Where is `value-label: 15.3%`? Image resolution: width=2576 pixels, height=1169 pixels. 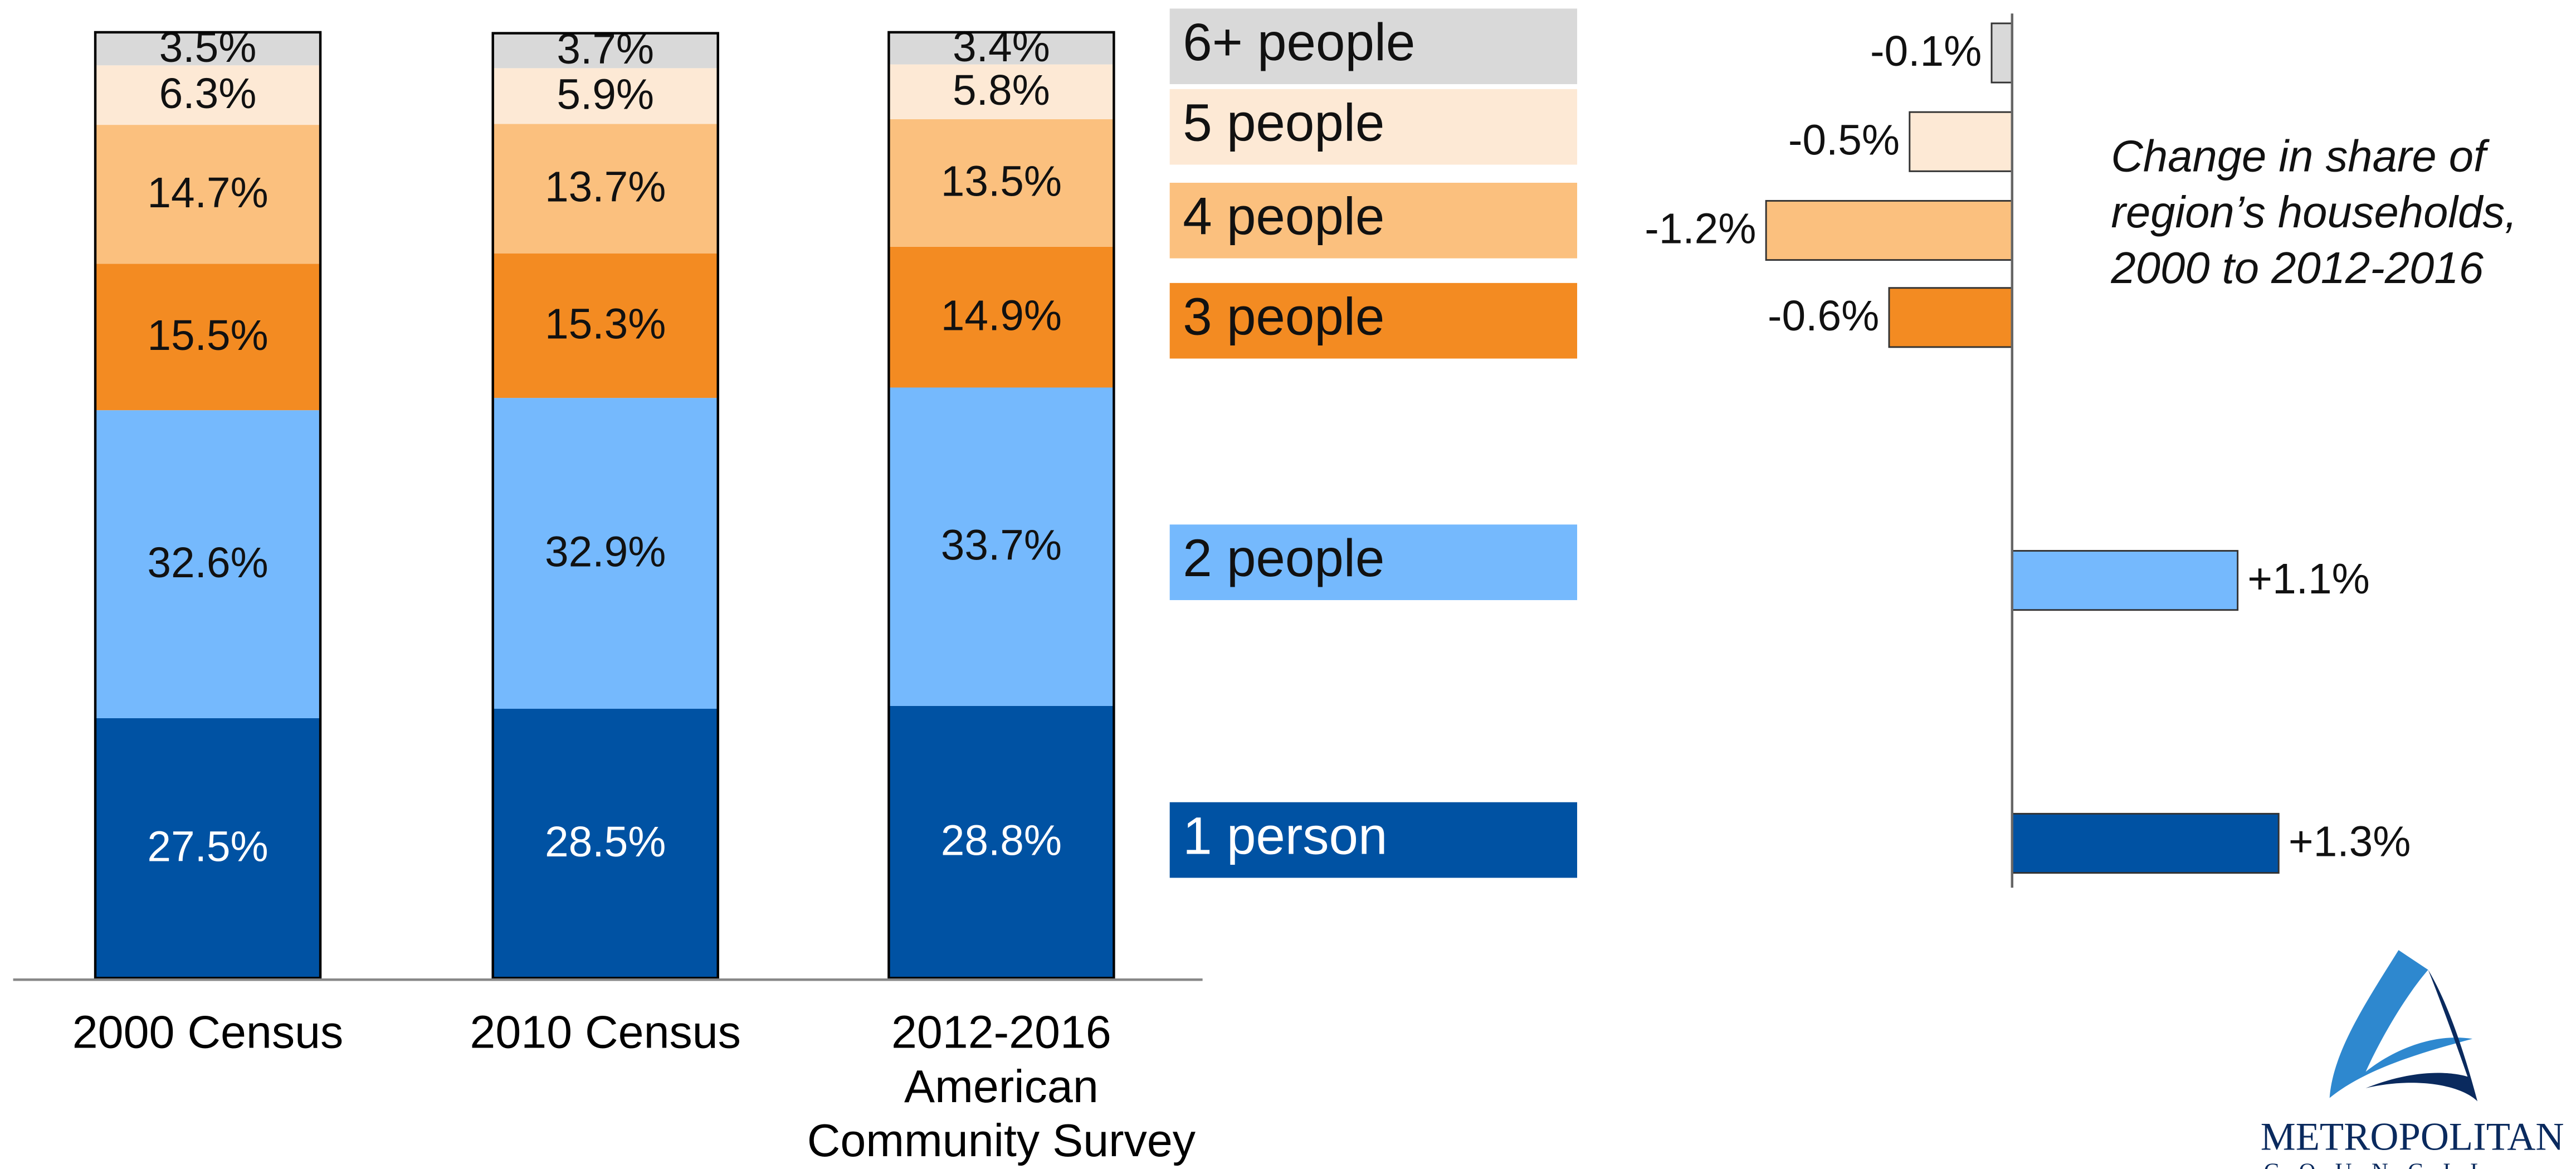 value-label: 15.3% is located at coordinates (605, 324).